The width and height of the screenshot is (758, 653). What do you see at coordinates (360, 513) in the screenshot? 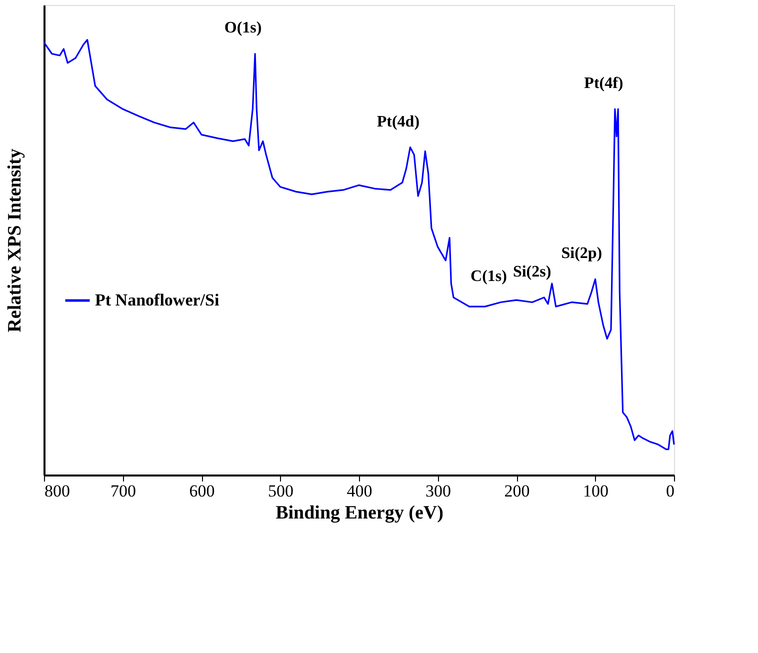
I see `x-axis-title: Binding Energy (eV)` at bounding box center [360, 513].